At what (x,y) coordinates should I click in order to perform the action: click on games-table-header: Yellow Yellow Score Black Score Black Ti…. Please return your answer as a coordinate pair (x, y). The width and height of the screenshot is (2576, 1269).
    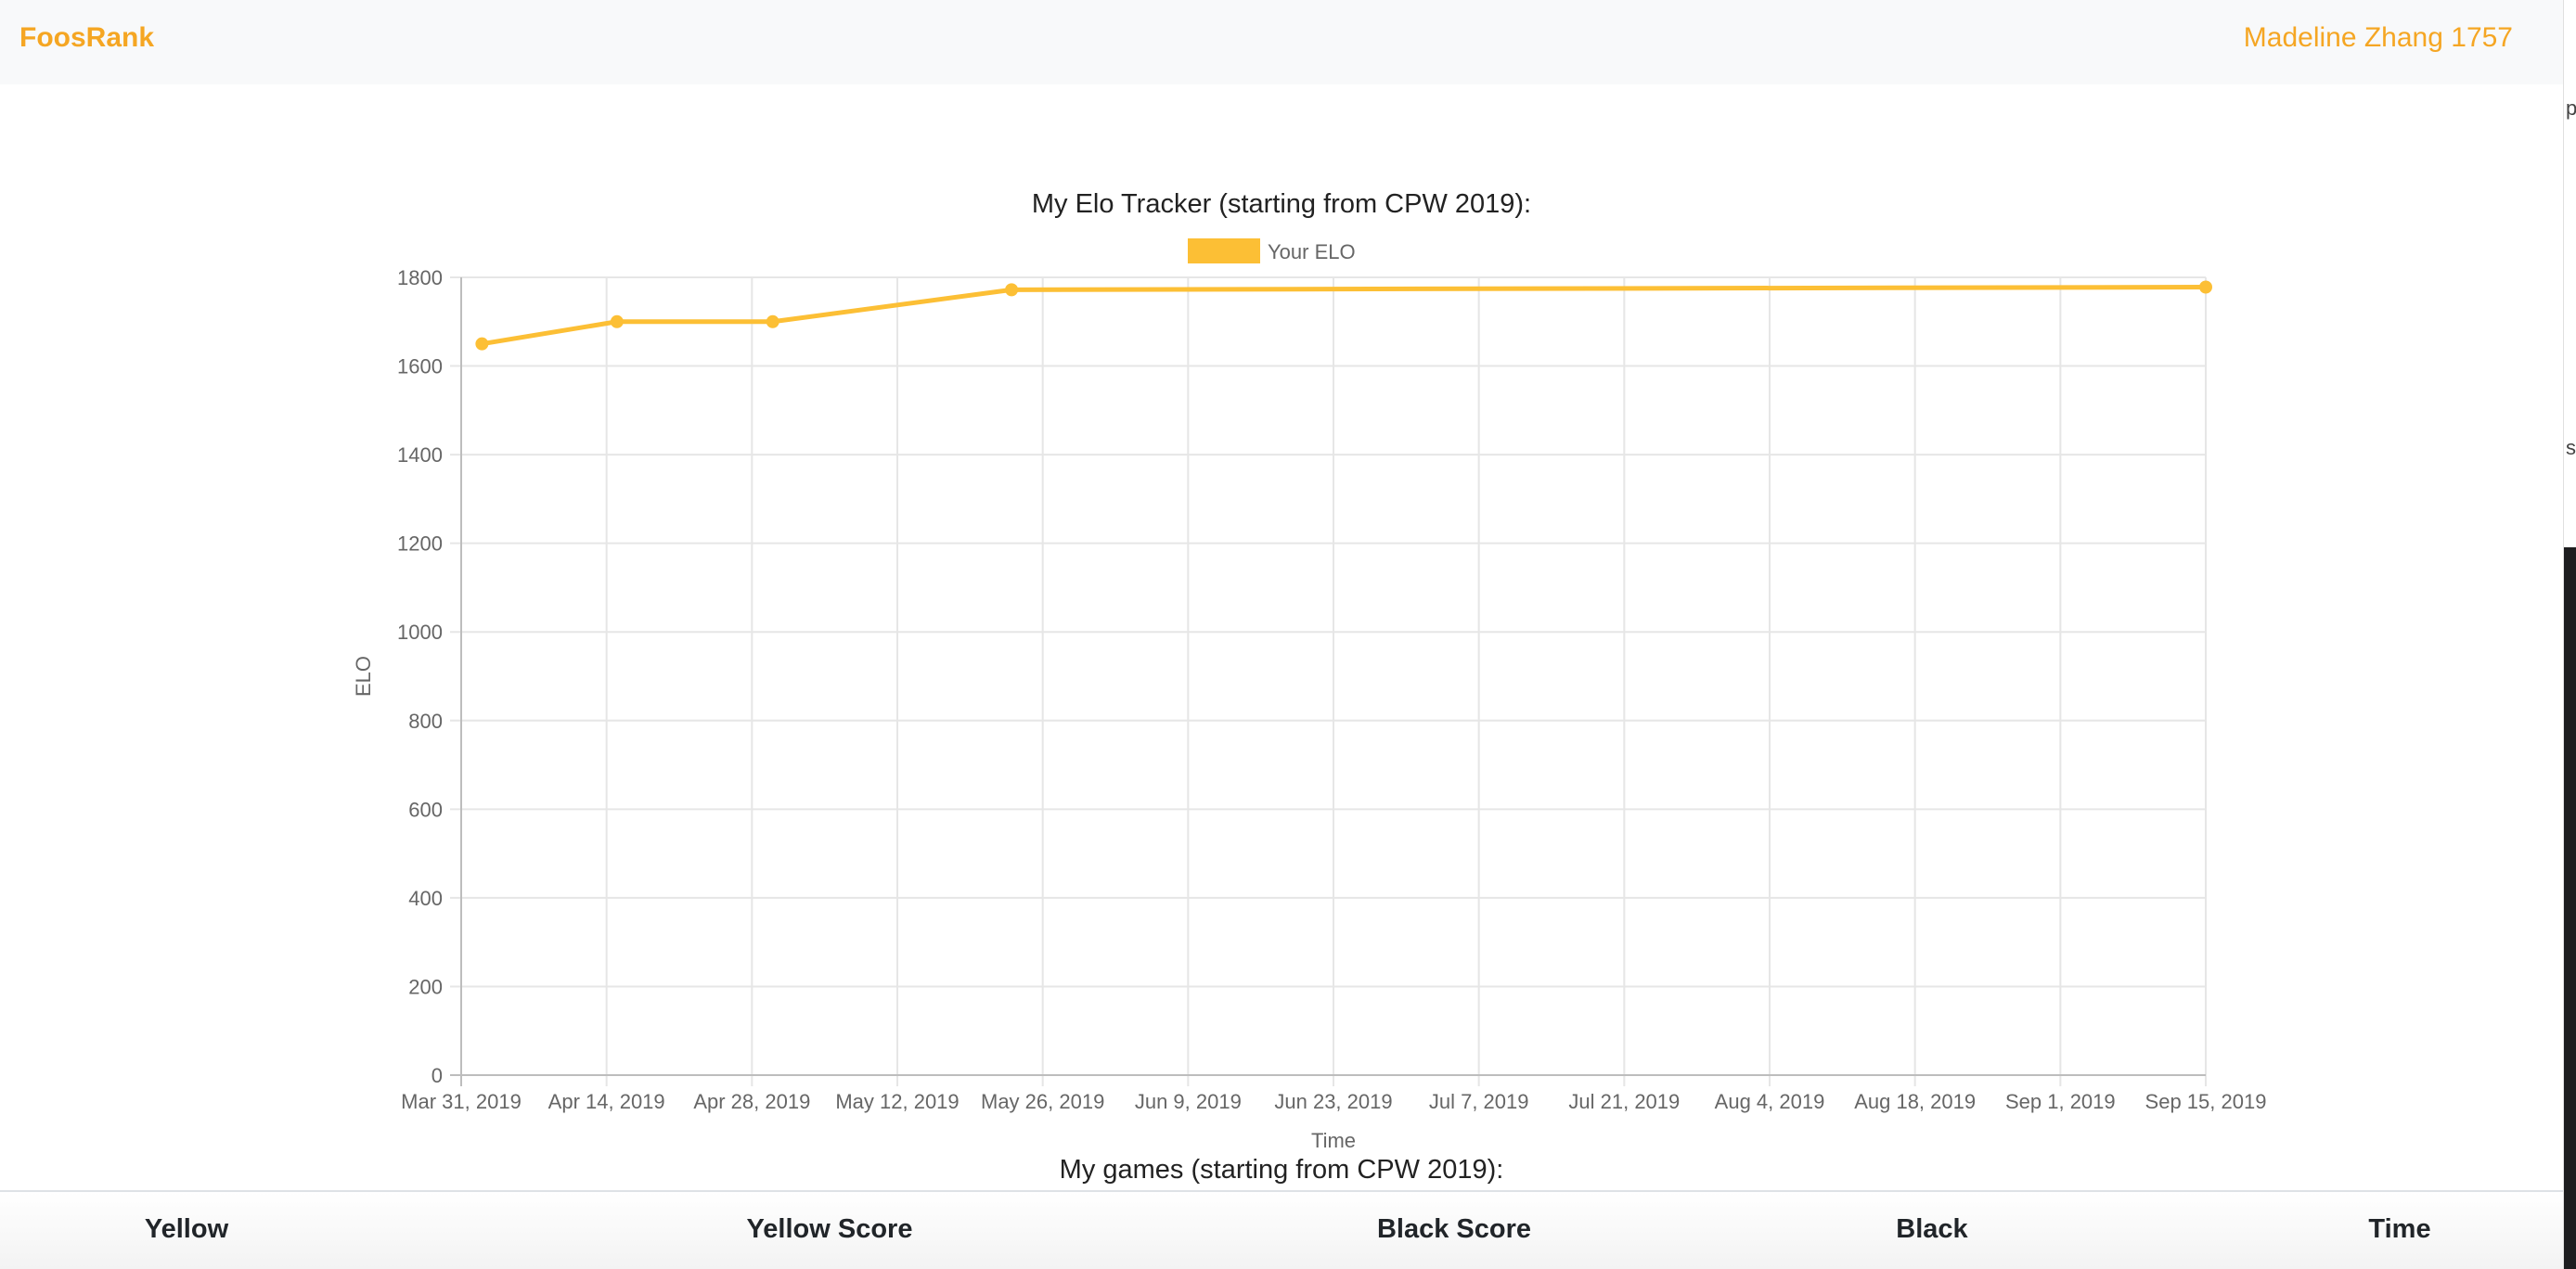
    Looking at the image, I should click on (1281, 1230).